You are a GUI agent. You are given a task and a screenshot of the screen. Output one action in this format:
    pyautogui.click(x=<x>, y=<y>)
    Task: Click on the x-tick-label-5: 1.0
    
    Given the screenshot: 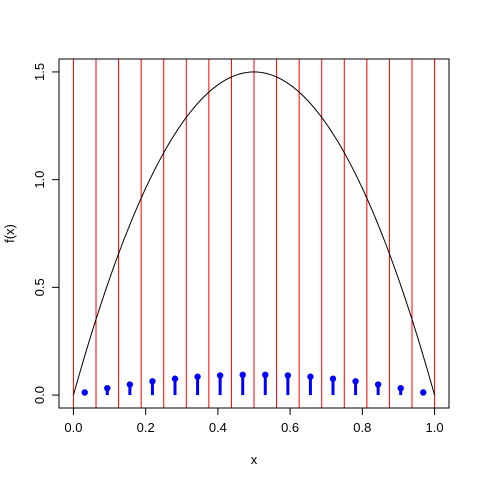 What is the action you would take?
    pyautogui.click(x=435, y=427)
    